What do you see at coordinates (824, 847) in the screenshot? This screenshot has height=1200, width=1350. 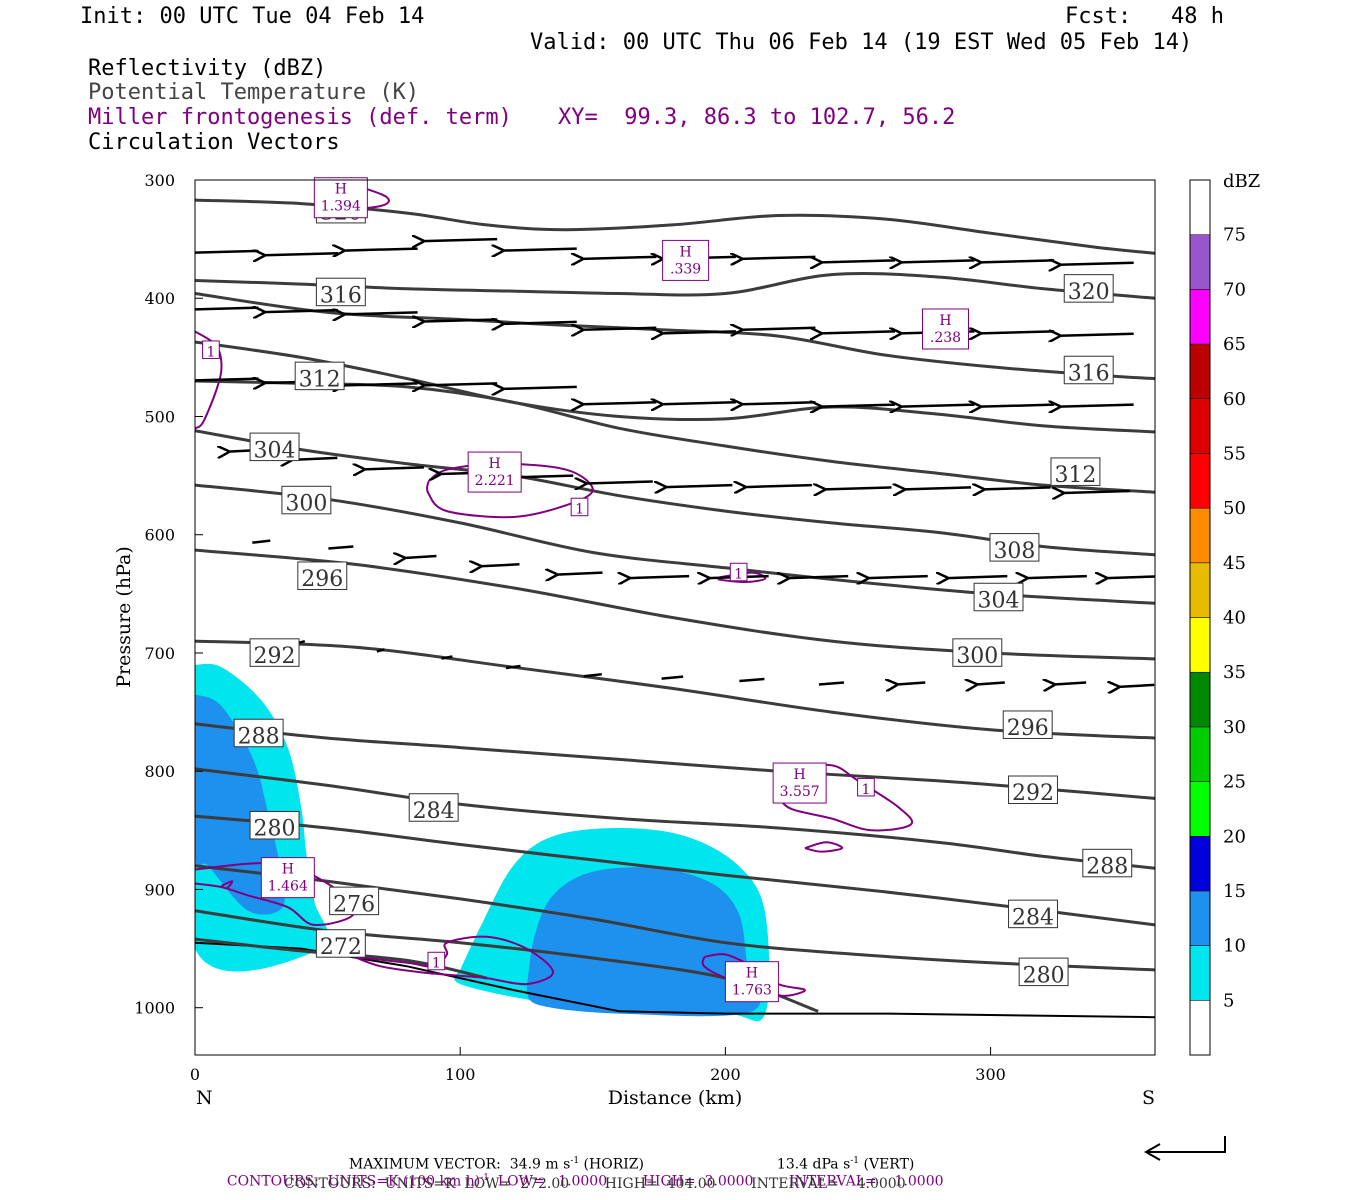 I see `frontogenesis-contour` at bounding box center [824, 847].